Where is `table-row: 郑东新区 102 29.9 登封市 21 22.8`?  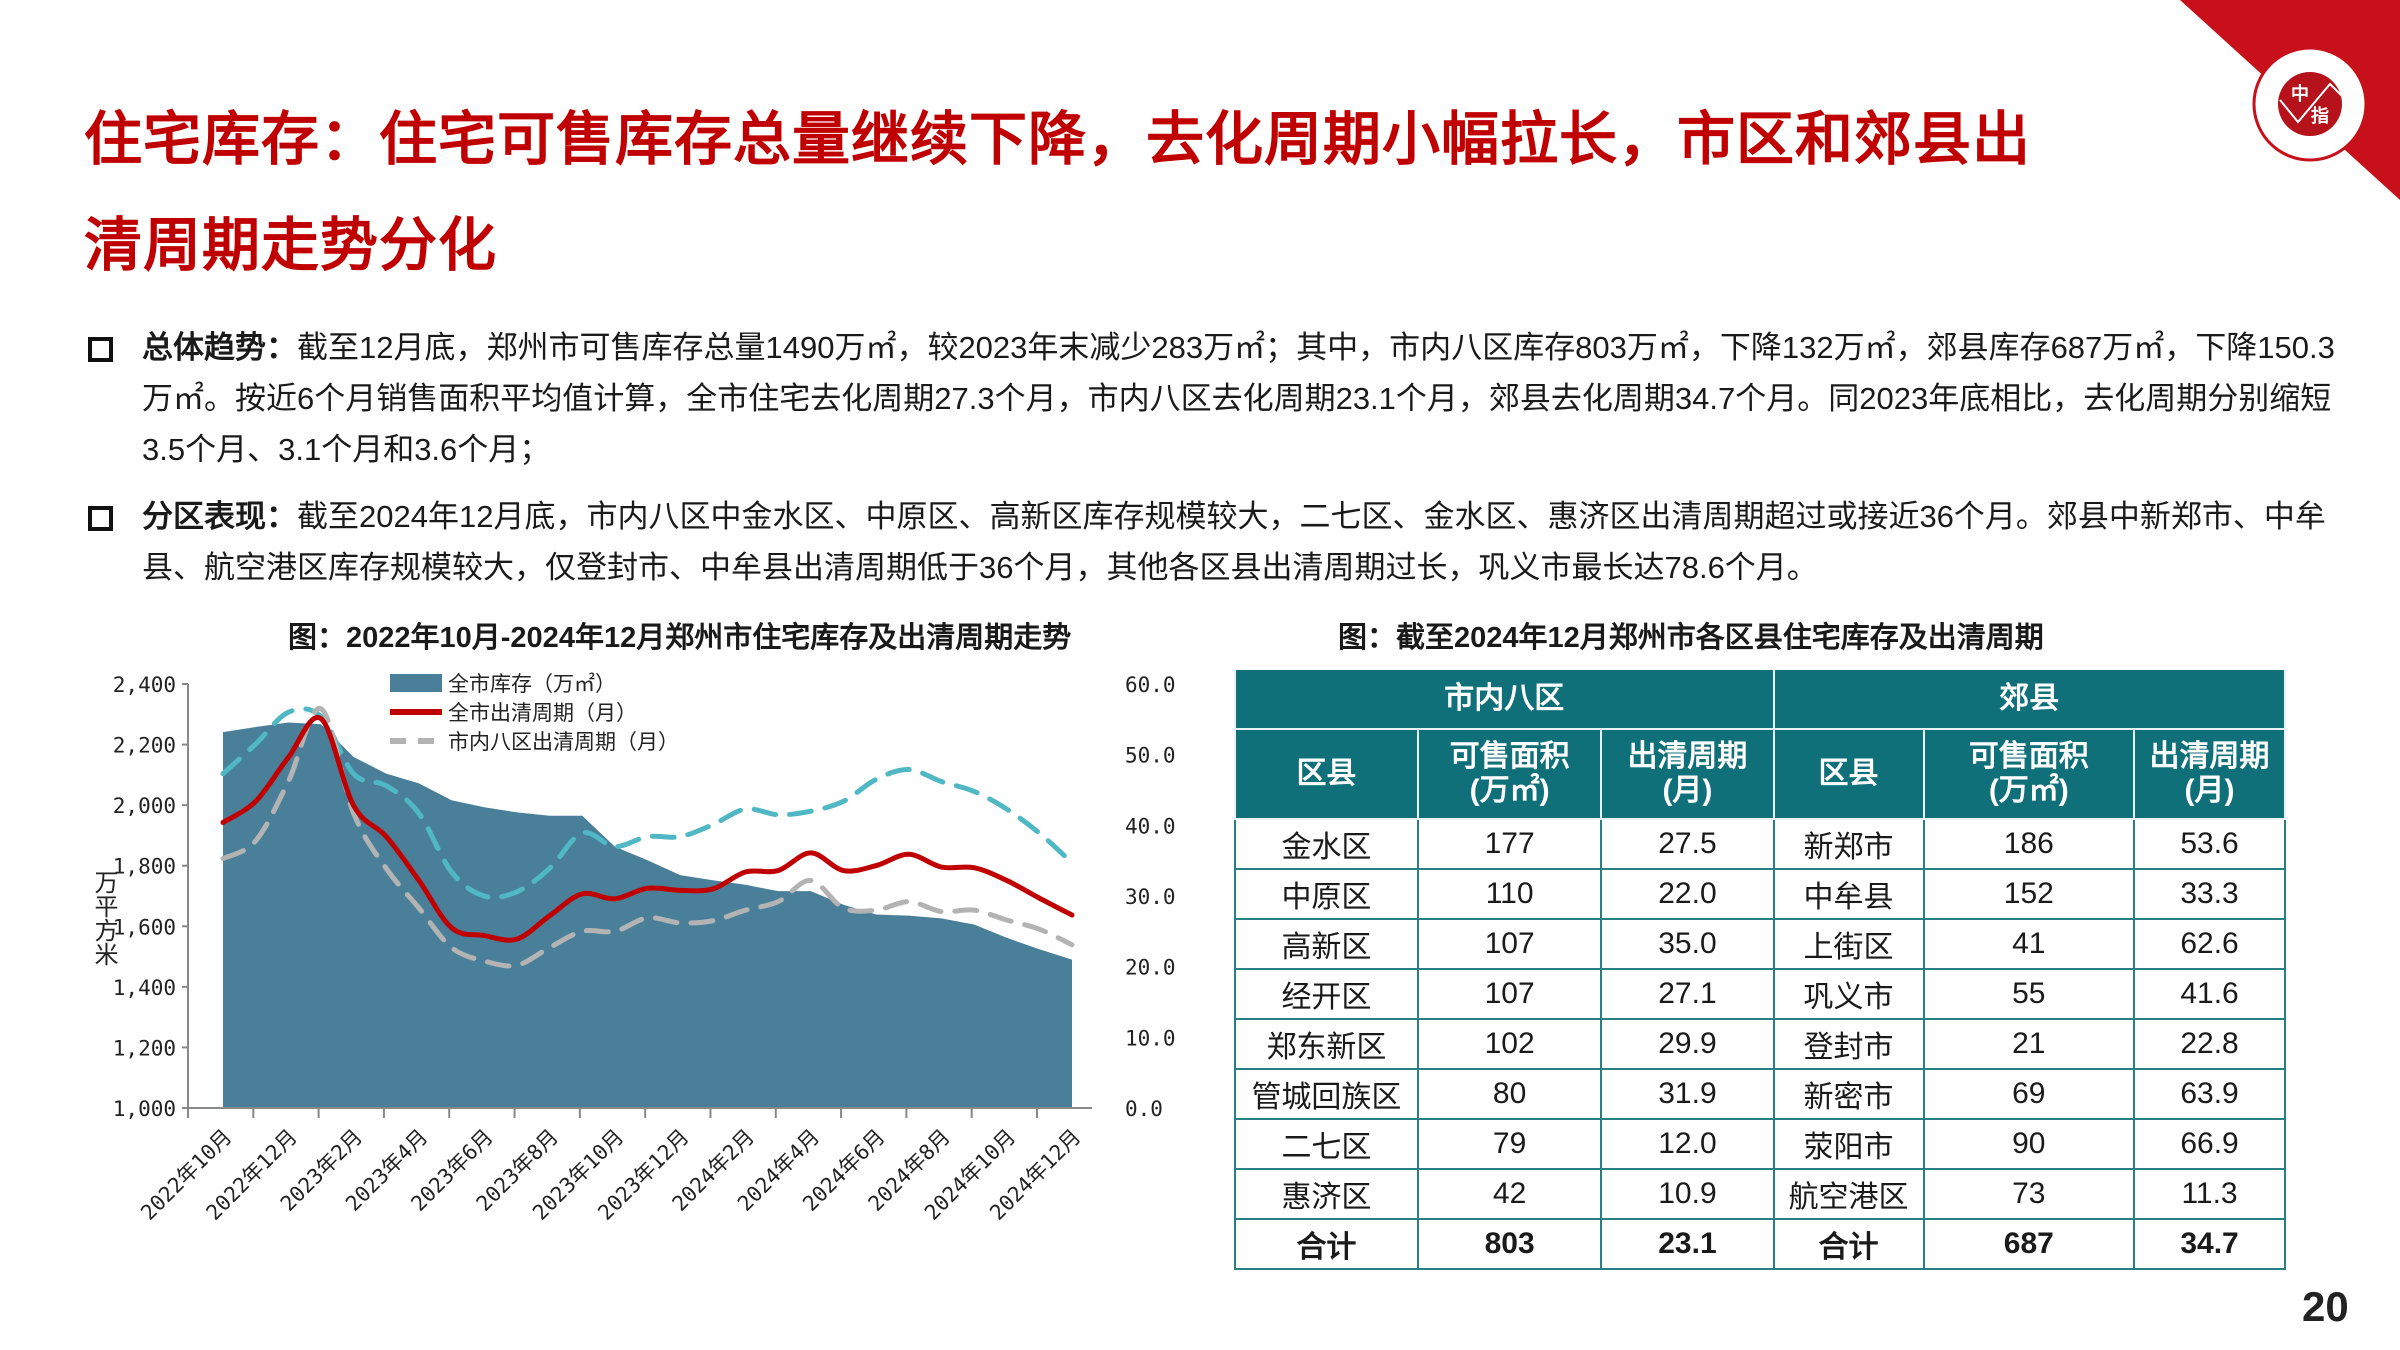
table-row: 郑东新区 102 29.9 登封市 21 22.8 is located at coordinates (1760, 1044).